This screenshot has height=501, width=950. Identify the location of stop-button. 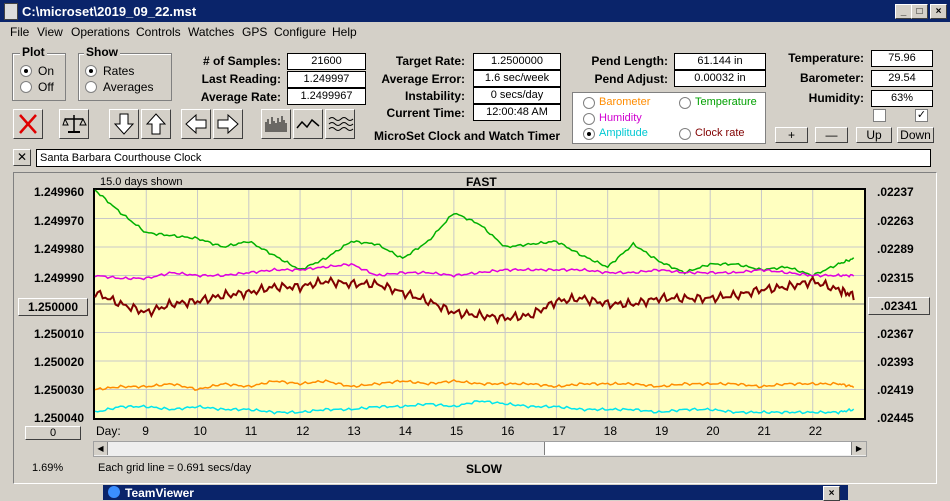
(28, 124).